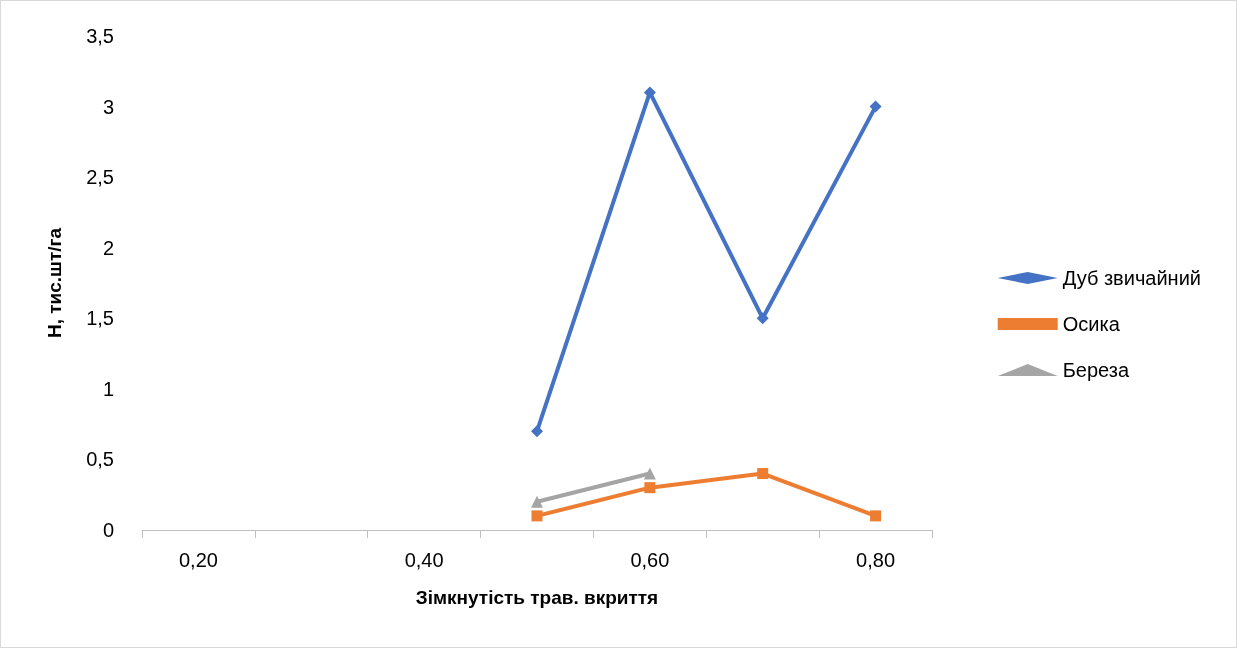 The width and height of the screenshot is (1237, 648). What do you see at coordinates (108, 530) in the screenshot?
I see `y-tick-label: 0` at bounding box center [108, 530].